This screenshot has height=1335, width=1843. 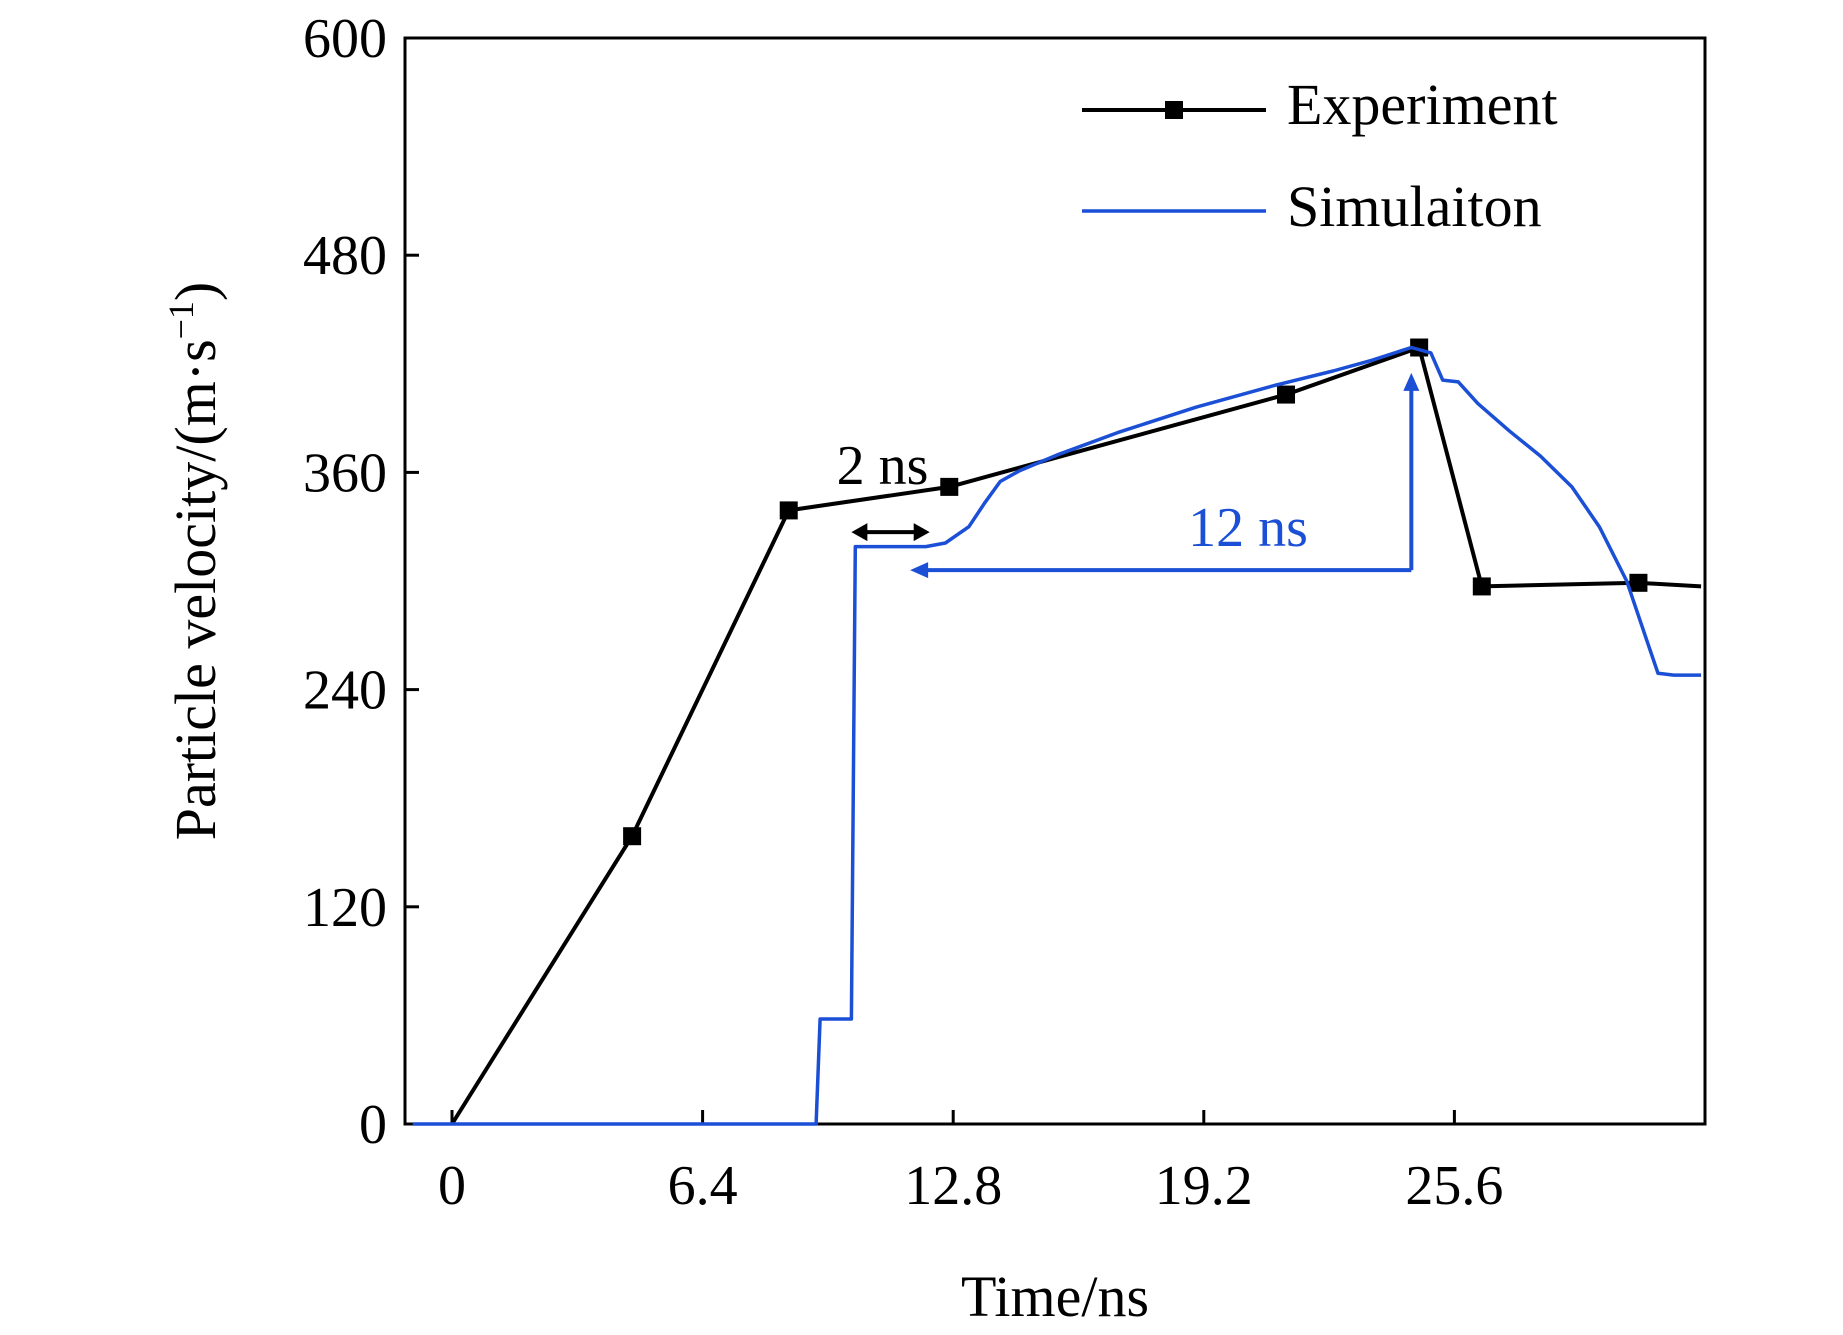 I want to click on y-tick-label: 360, so click(x=345, y=473).